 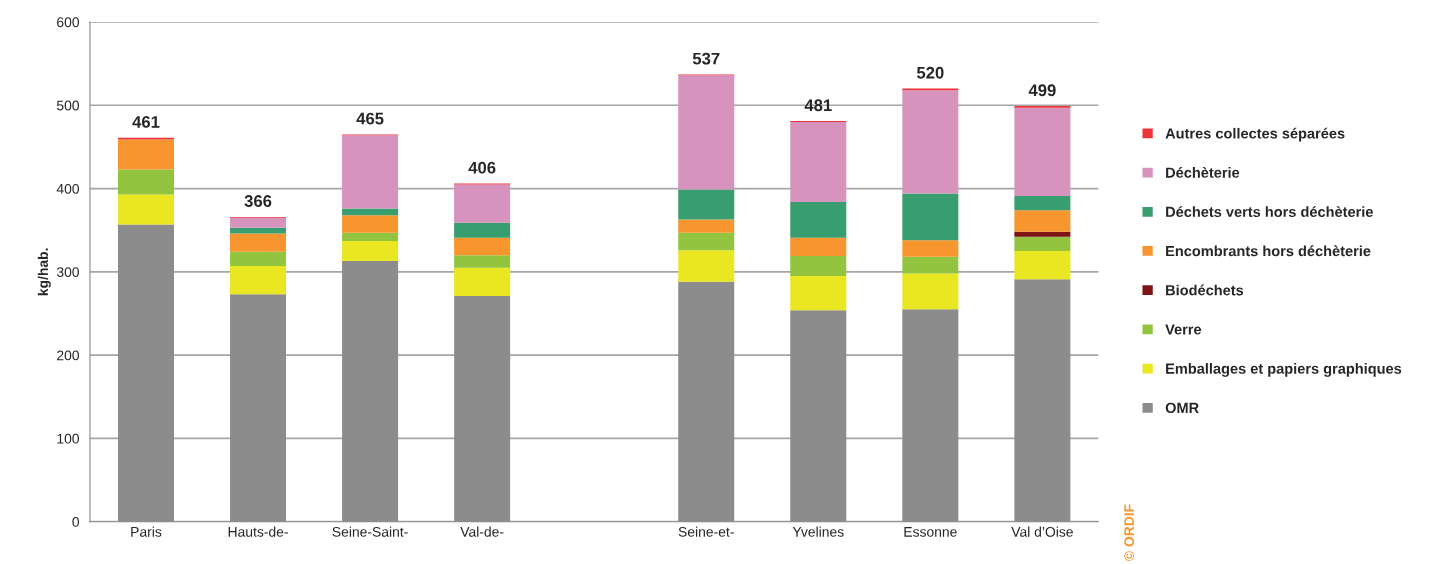 What do you see at coordinates (1205, 290) in the screenshot?
I see `legend-label: Biodéchets` at bounding box center [1205, 290].